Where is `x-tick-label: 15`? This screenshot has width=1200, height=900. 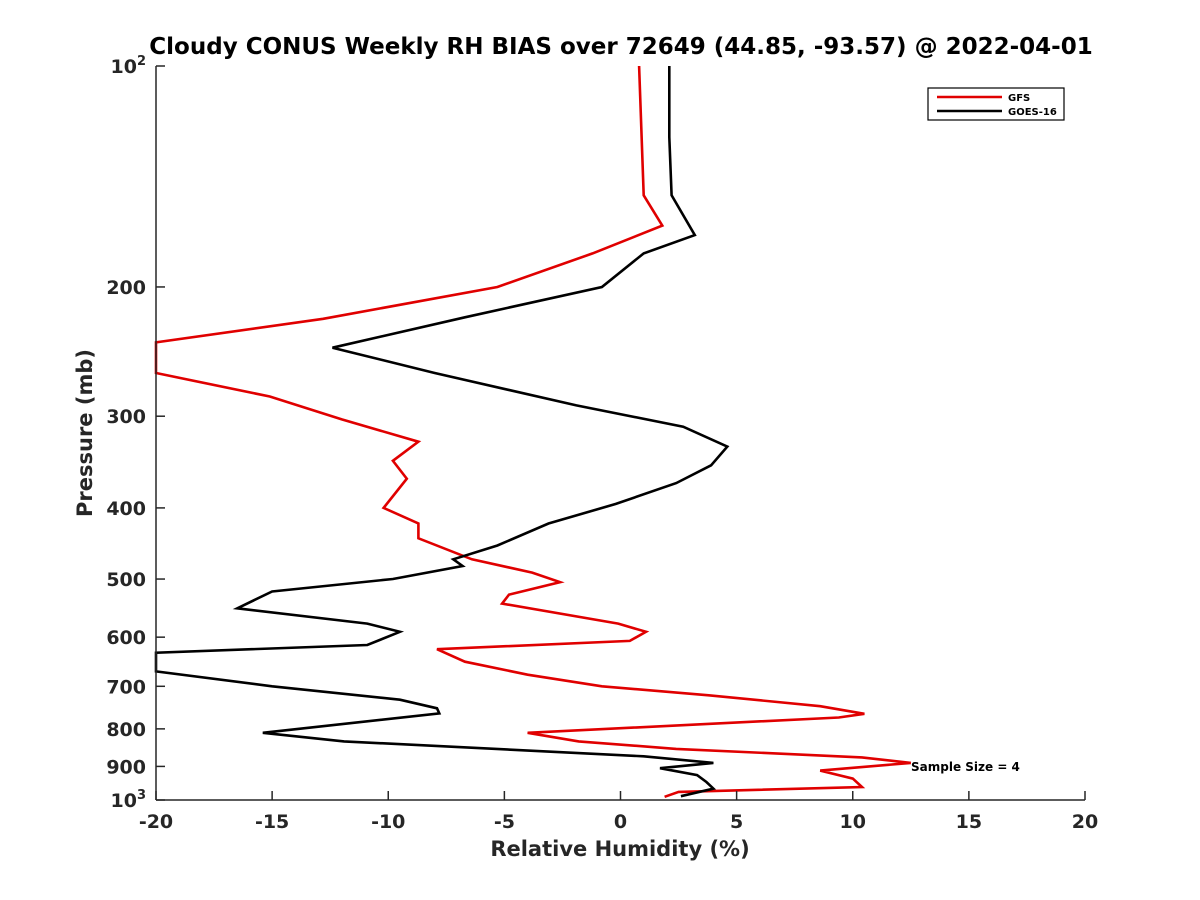 x-tick-label: 15 is located at coordinates (969, 822).